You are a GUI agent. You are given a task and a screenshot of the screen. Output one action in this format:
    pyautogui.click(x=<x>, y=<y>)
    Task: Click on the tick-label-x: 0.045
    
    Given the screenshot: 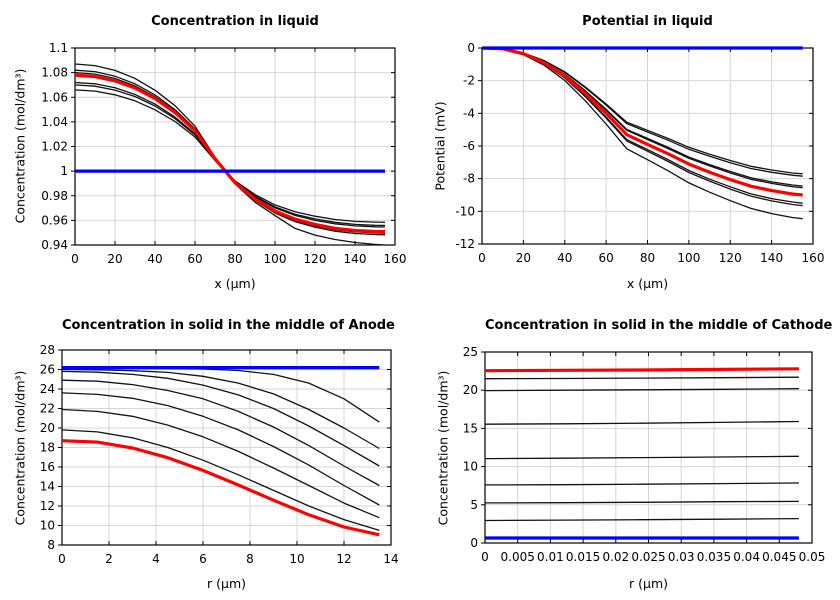 What is the action you would take?
    pyautogui.click(x=779, y=557)
    